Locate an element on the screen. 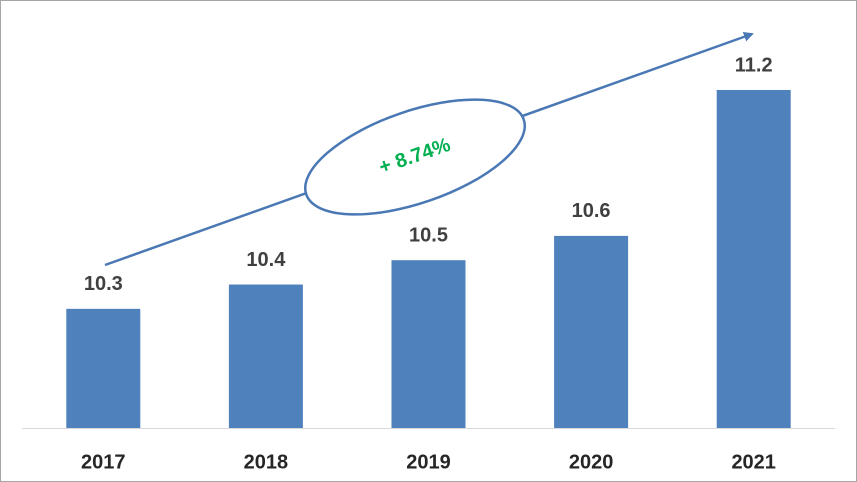  value-label: 10.6 is located at coordinates (591, 211).